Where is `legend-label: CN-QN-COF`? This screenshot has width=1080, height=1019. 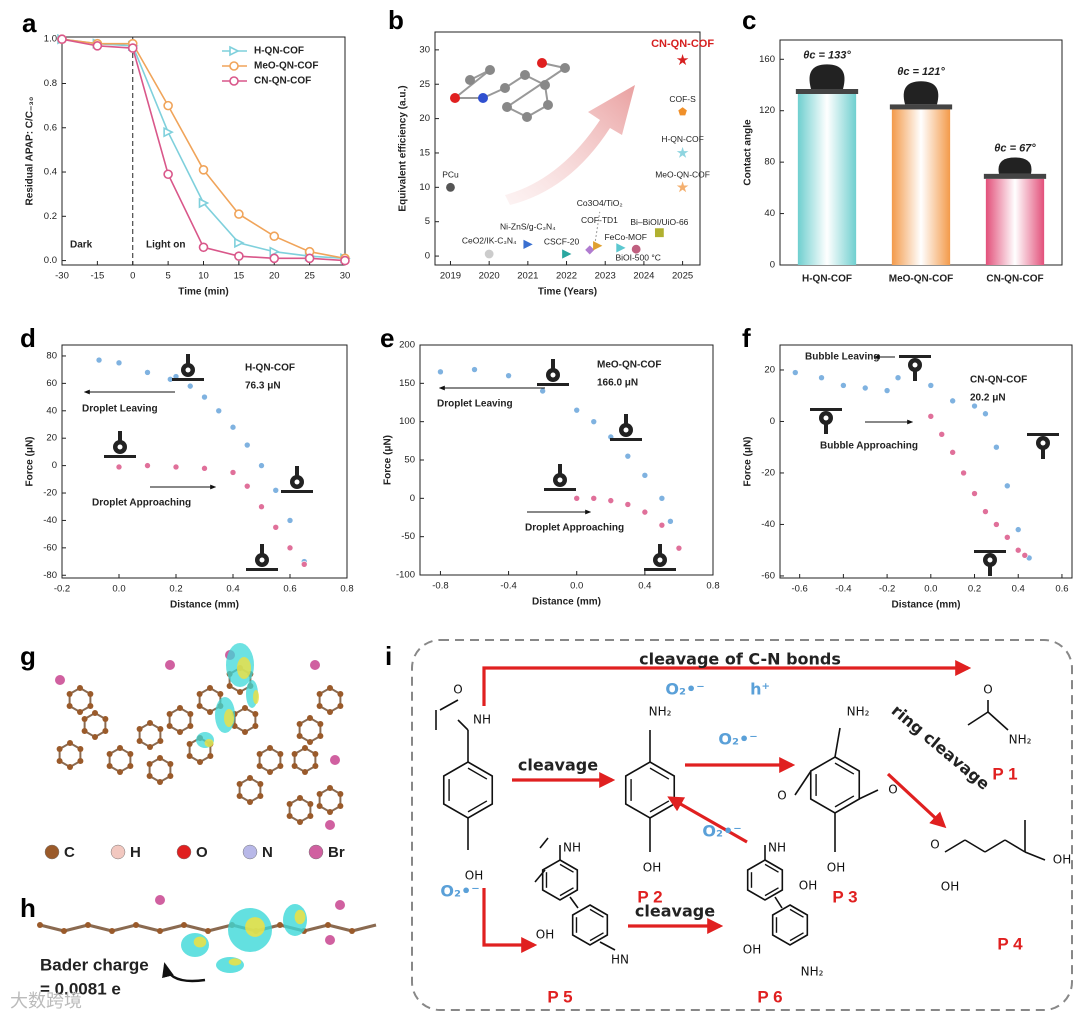
legend-label: CN-QN-COF is located at coordinates (282, 81).